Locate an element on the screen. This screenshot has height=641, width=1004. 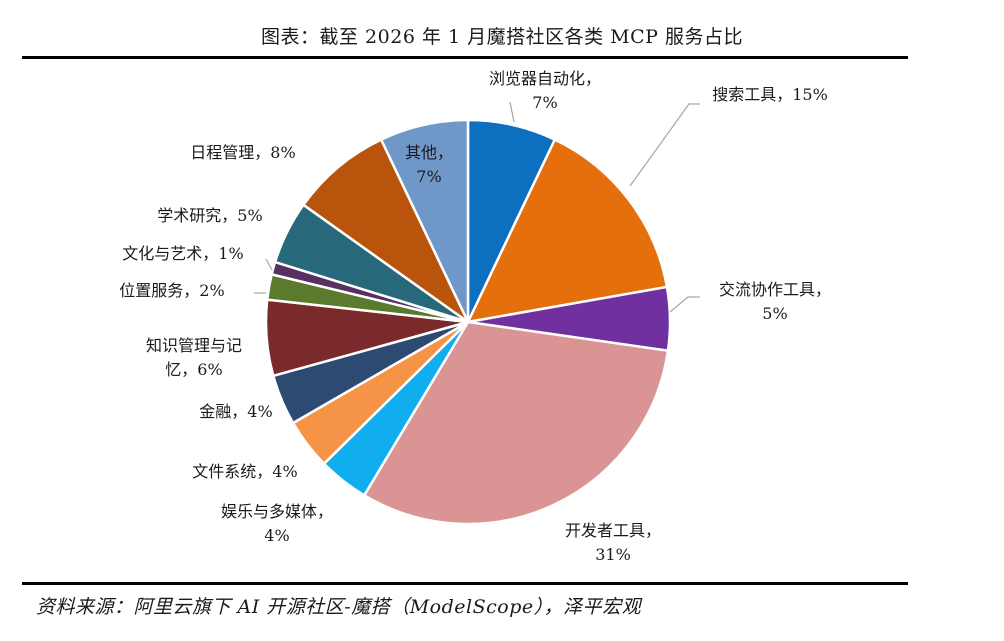
slice-label-line: 交流协作工具， is located at coordinates (775, 289).